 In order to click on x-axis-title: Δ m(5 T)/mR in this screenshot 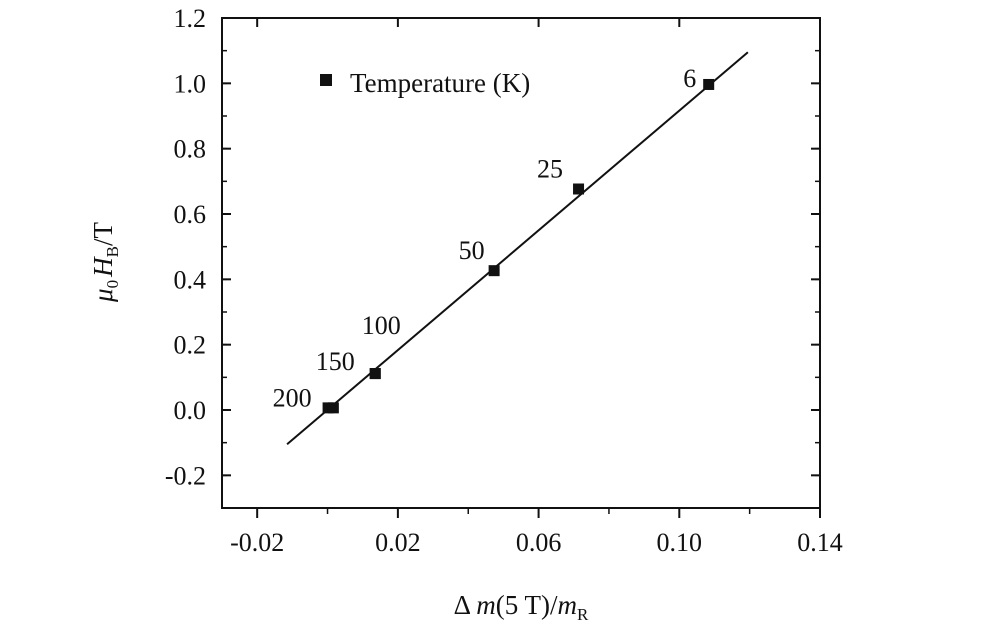, I will do `click(521, 607)`.